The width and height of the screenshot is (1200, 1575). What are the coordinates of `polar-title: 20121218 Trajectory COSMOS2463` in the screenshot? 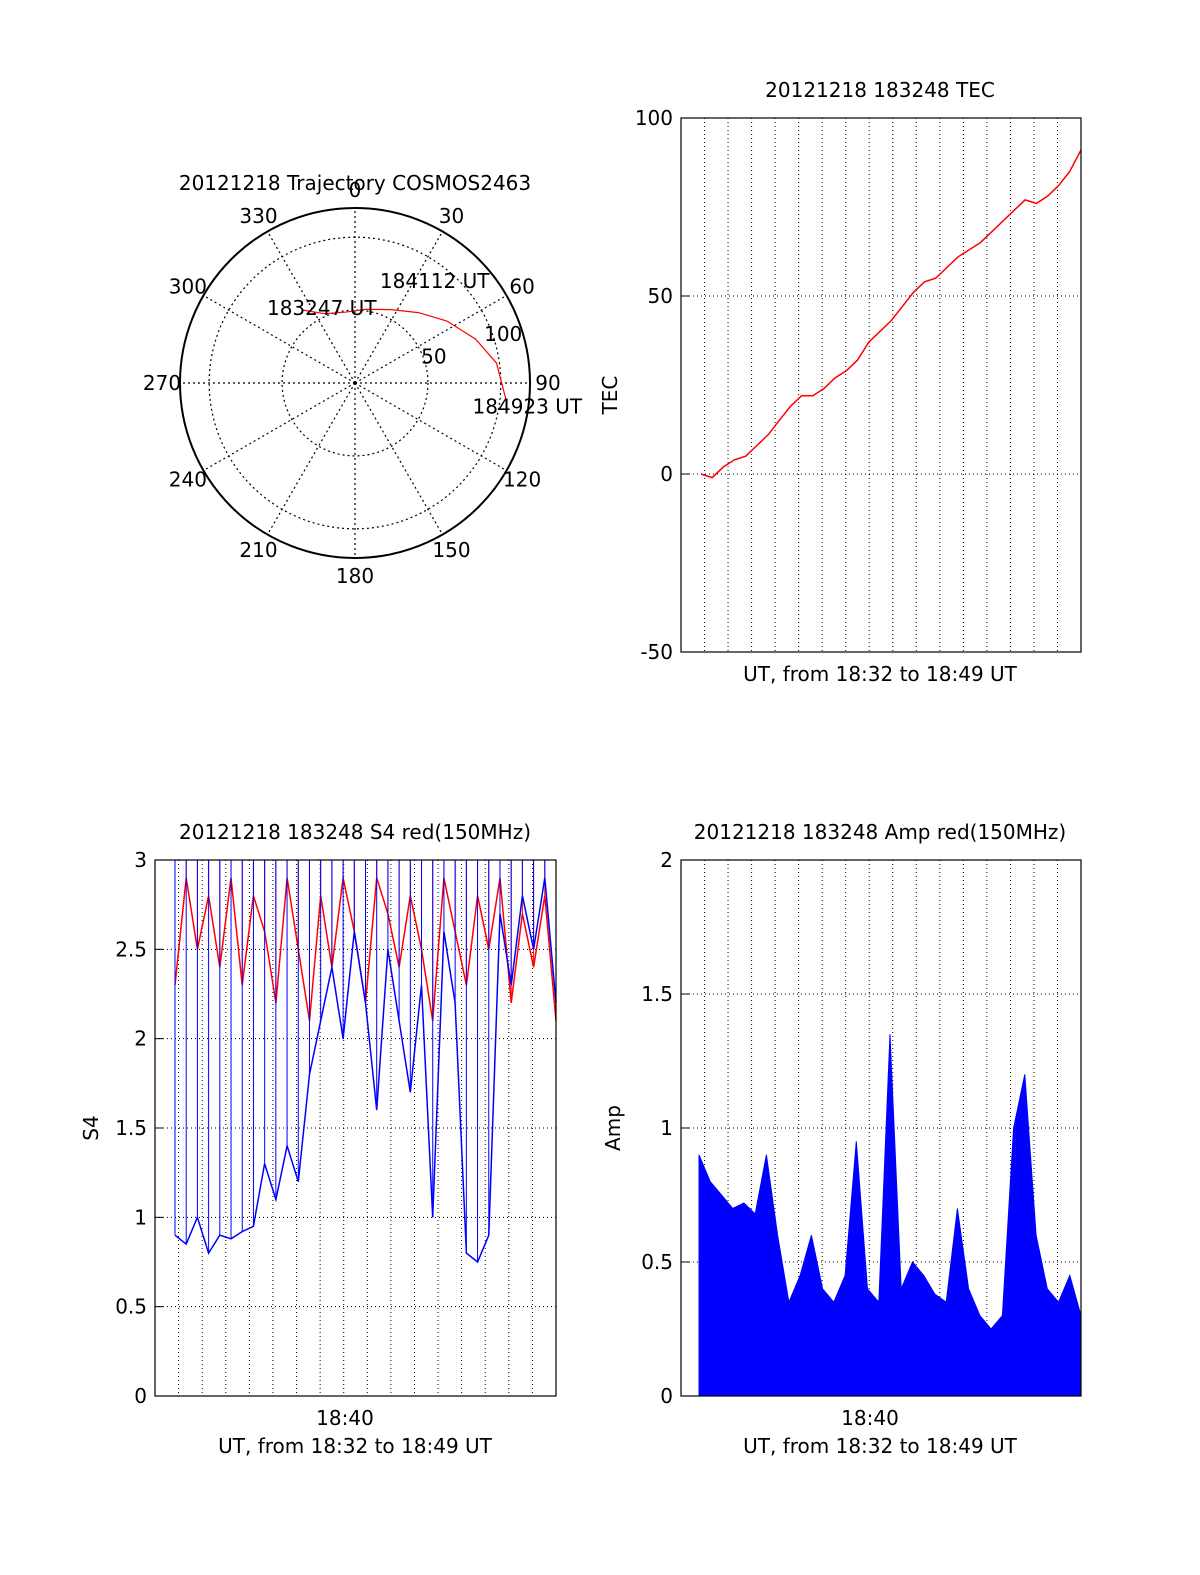 It's located at (355, 183).